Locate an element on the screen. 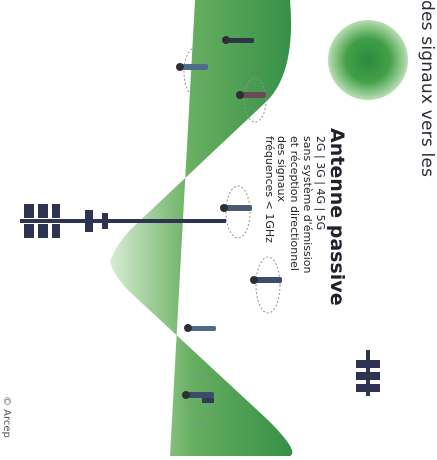  antenna-legend-icon is located at coordinates (368, 373).